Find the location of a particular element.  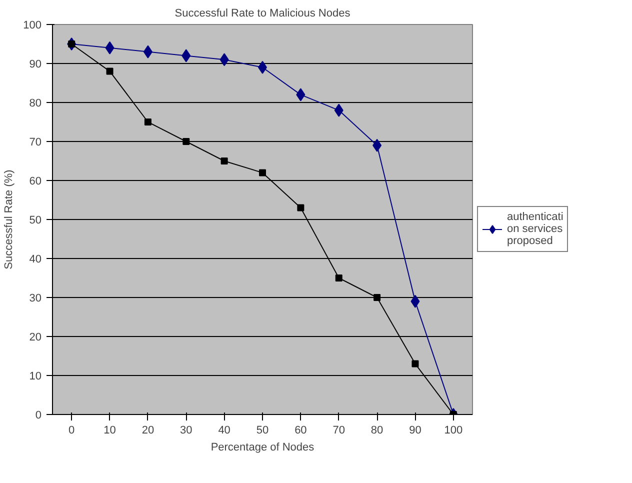

x-tick-label: 100 is located at coordinates (453, 430).